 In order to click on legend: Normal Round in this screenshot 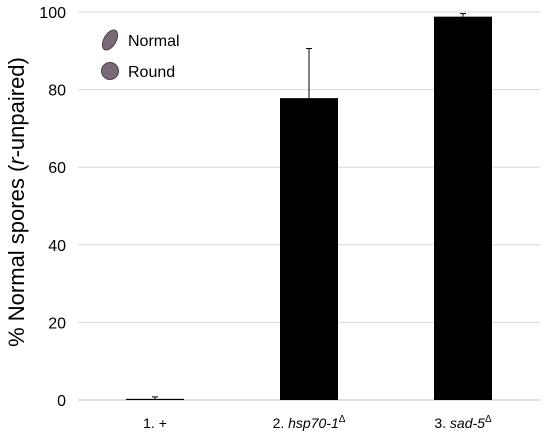, I will do `click(140, 55)`.